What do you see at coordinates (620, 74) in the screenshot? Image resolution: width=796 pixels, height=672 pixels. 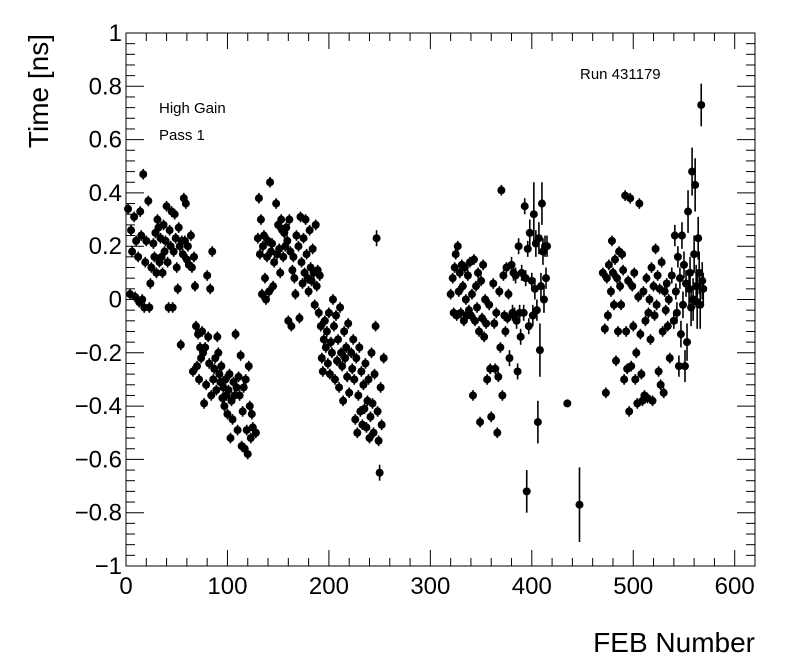 I see `annotation-run: Run 431179` at bounding box center [620, 74].